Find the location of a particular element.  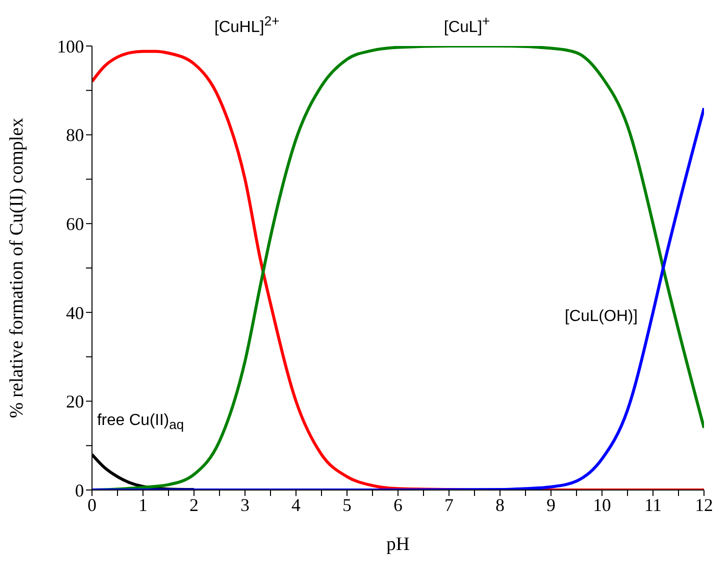

y-tick-label: 80 is located at coordinates (75, 135).